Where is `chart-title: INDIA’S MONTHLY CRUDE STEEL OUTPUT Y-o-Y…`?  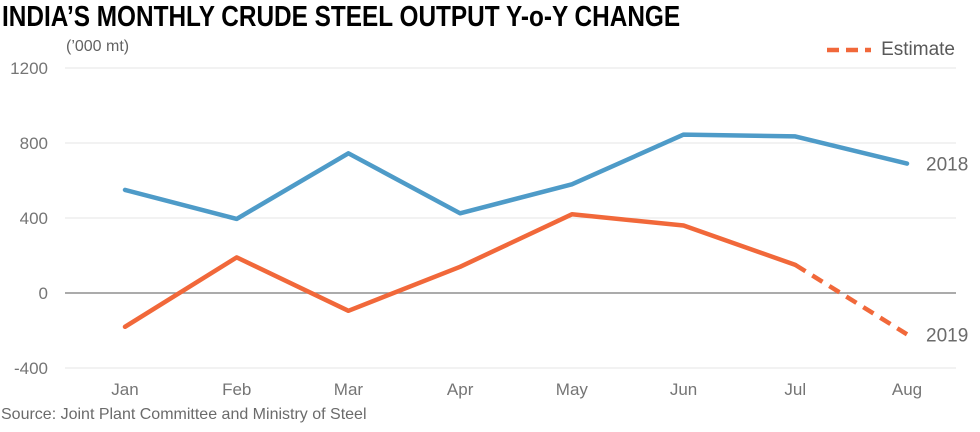 chart-title: INDIA’S MONTHLY CRUDE STEEL OUTPUT Y-o-Y… is located at coordinates (341, 17).